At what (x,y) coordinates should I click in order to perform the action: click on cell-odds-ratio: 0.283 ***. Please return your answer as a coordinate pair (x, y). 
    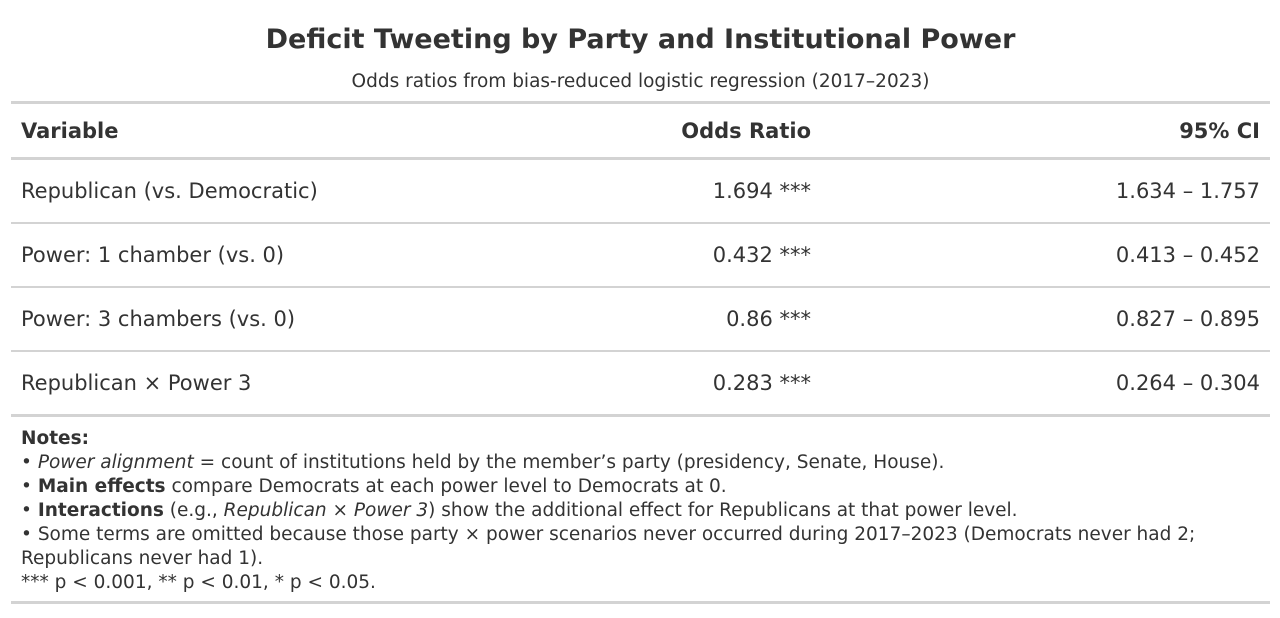
    Looking at the image, I should click on (626, 384).